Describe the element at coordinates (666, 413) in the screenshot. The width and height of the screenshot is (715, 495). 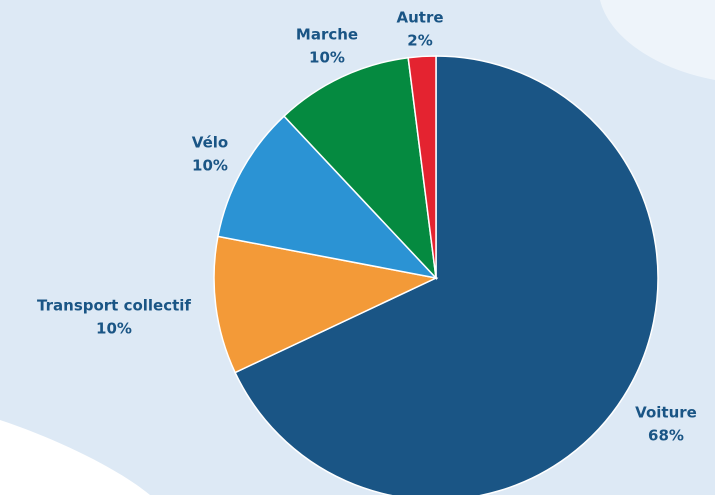
I see `slice-label: Voiture` at that location.